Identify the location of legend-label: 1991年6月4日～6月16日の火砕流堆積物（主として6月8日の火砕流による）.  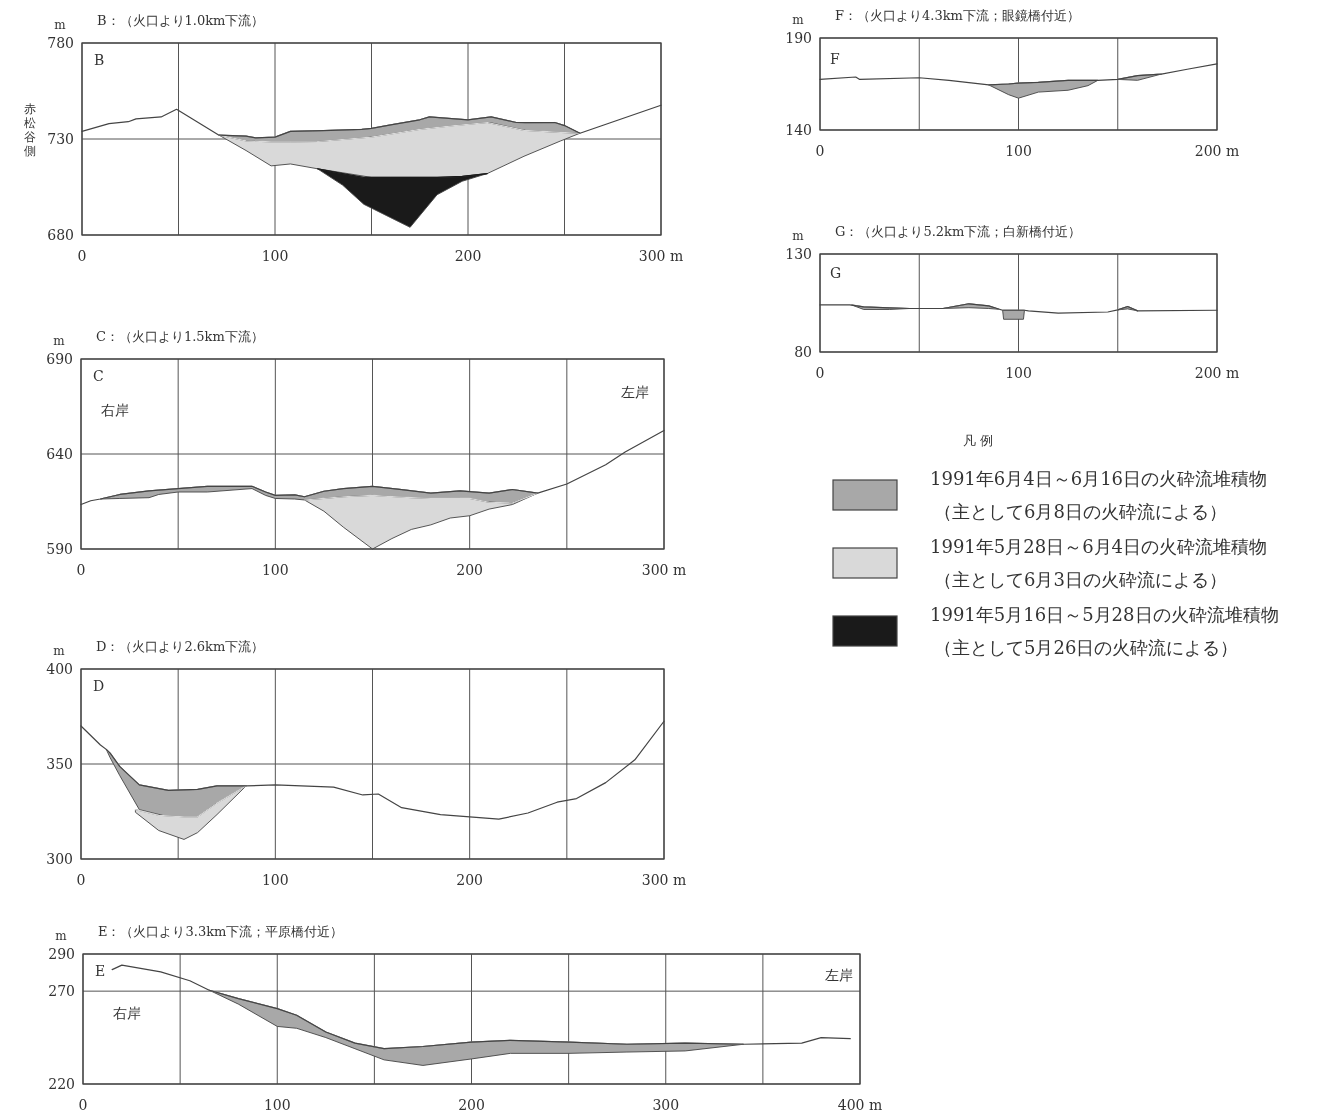
(1099, 495).